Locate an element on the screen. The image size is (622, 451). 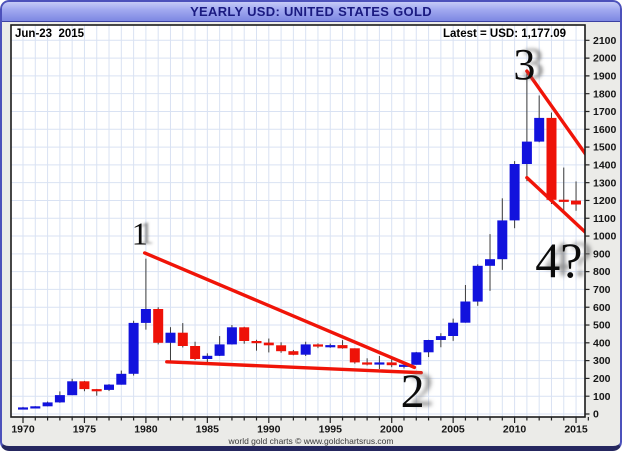
svg-text: 800 is located at coordinates (602, 272).